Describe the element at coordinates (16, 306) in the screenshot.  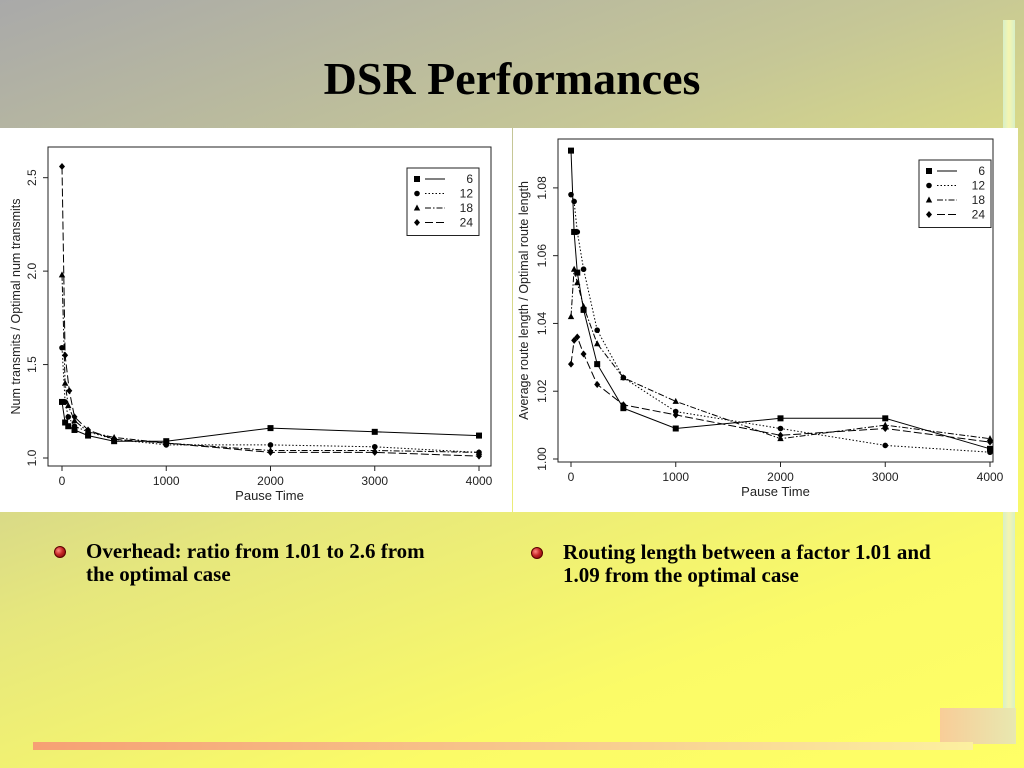
I see `y-axis-label: Num transmits / Optimal num transmits` at that location.